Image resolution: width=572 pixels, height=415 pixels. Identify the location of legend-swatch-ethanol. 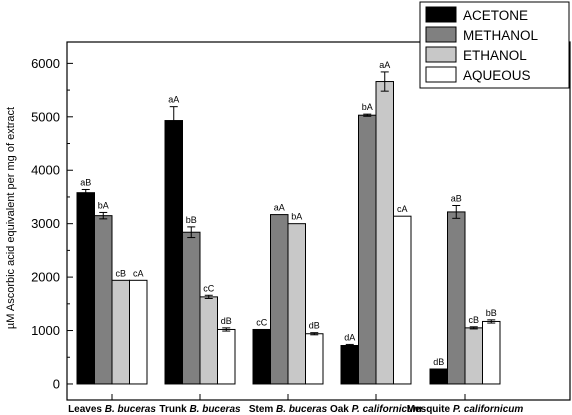
(441, 54).